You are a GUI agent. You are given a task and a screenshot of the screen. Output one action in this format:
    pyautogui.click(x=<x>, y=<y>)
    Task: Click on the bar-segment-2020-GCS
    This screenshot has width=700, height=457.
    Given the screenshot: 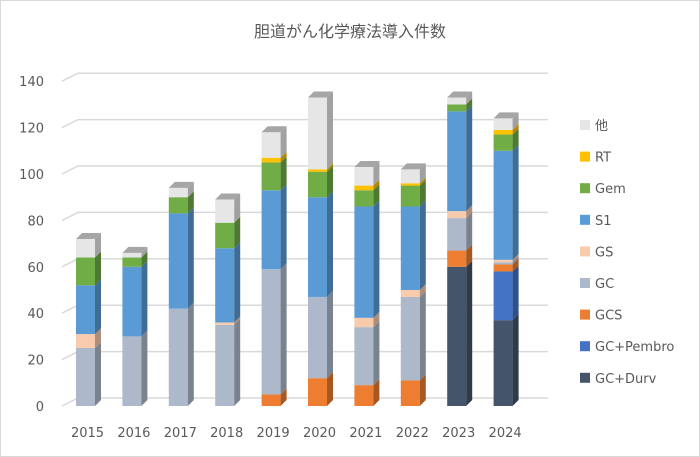 What is the action you would take?
    pyautogui.click(x=317, y=392)
    